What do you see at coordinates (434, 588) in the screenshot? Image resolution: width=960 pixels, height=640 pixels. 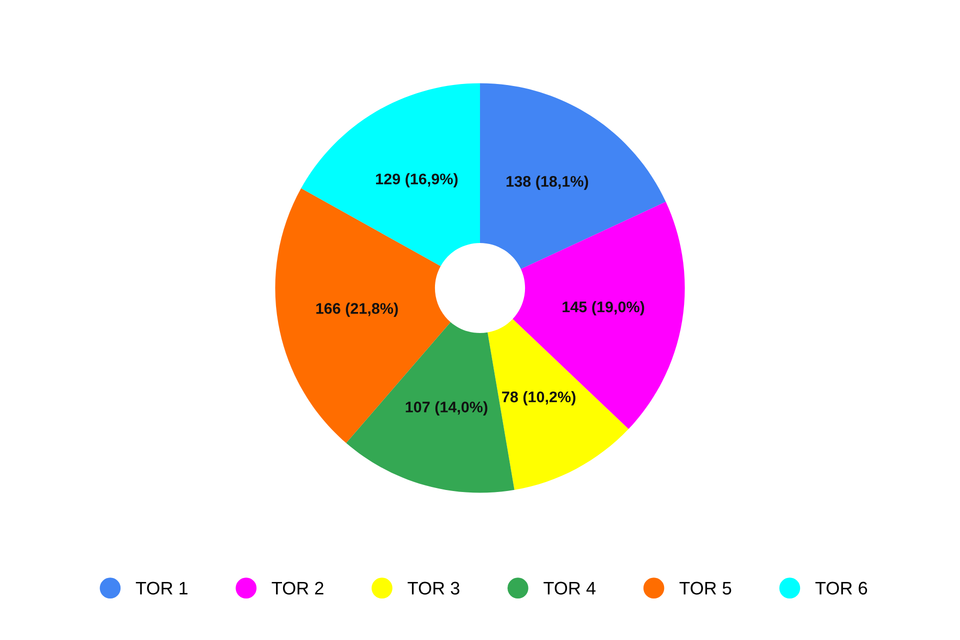 I see `legend-label: TOR 3` at bounding box center [434, 588].